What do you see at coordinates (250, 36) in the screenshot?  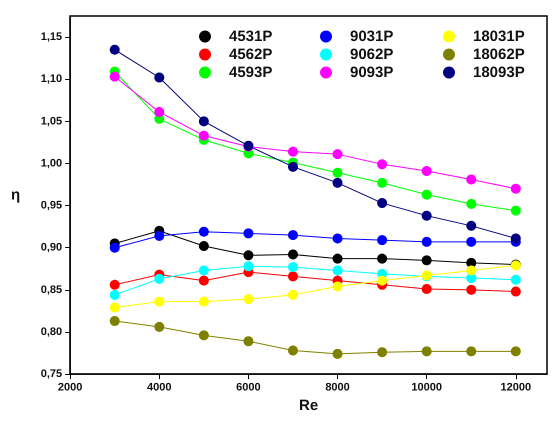 I see `legend-label: 4531P` at bounding box center [250, 36].